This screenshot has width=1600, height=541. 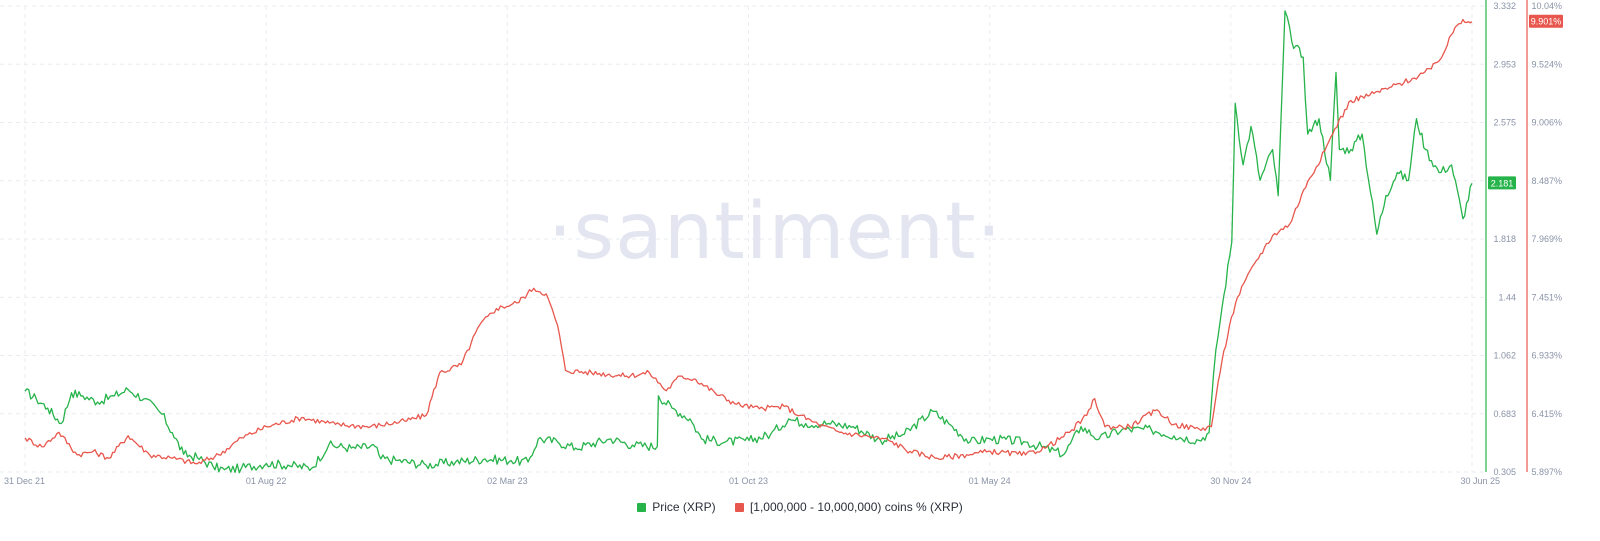 What do you see at coordinates (1504, 414) in the screenshot?
I see `y-left-tick-label: 0.683` at bounding box center [1504, 414].